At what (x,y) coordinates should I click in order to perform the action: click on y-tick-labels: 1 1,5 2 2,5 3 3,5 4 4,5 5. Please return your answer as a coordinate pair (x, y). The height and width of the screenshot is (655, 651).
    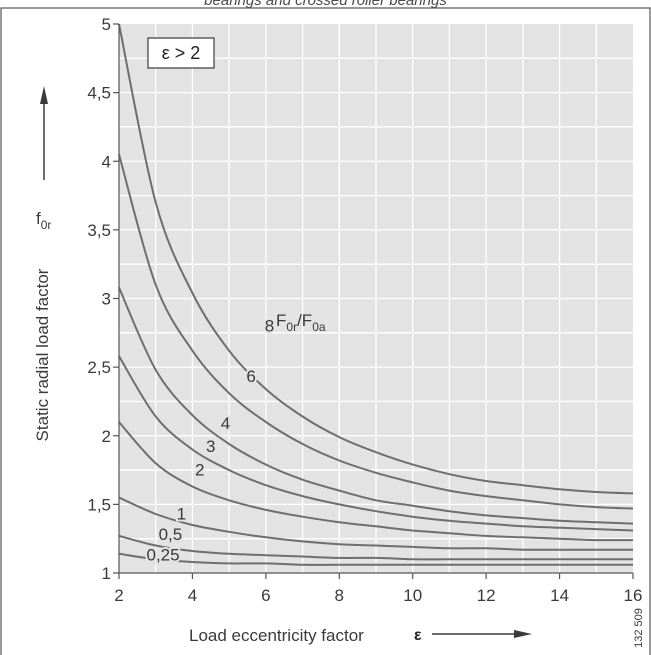
    Looking at the image, I should click on (103, 299).